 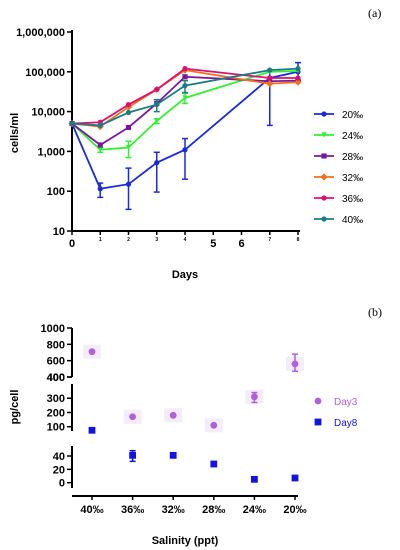 What do you see at coordinates (156, 240) in the screenshot?
I see `x-tick-label: 3` at bounding box center [156, 240].